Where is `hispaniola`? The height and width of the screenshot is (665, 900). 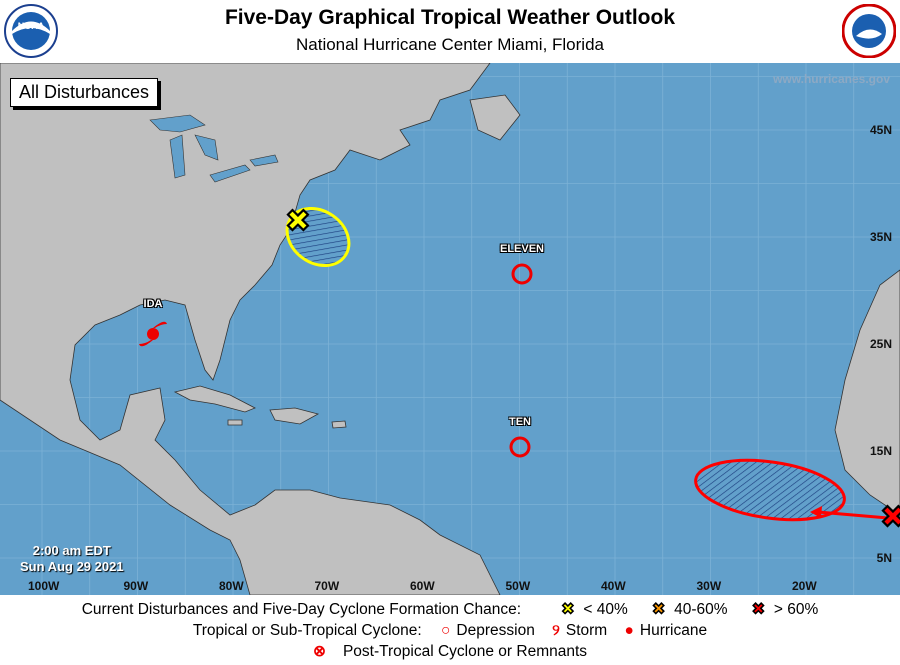 hispaniola is located at coordinates (294, 416).